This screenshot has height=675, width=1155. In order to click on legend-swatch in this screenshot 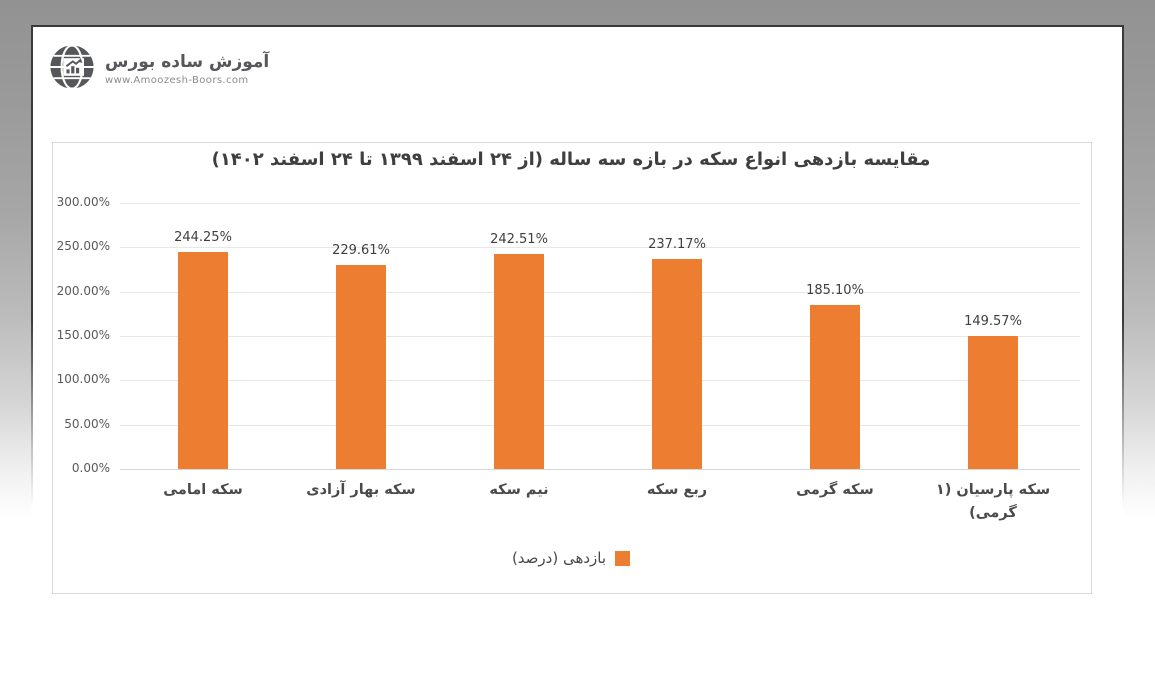, I will do `click(623, 558)`.